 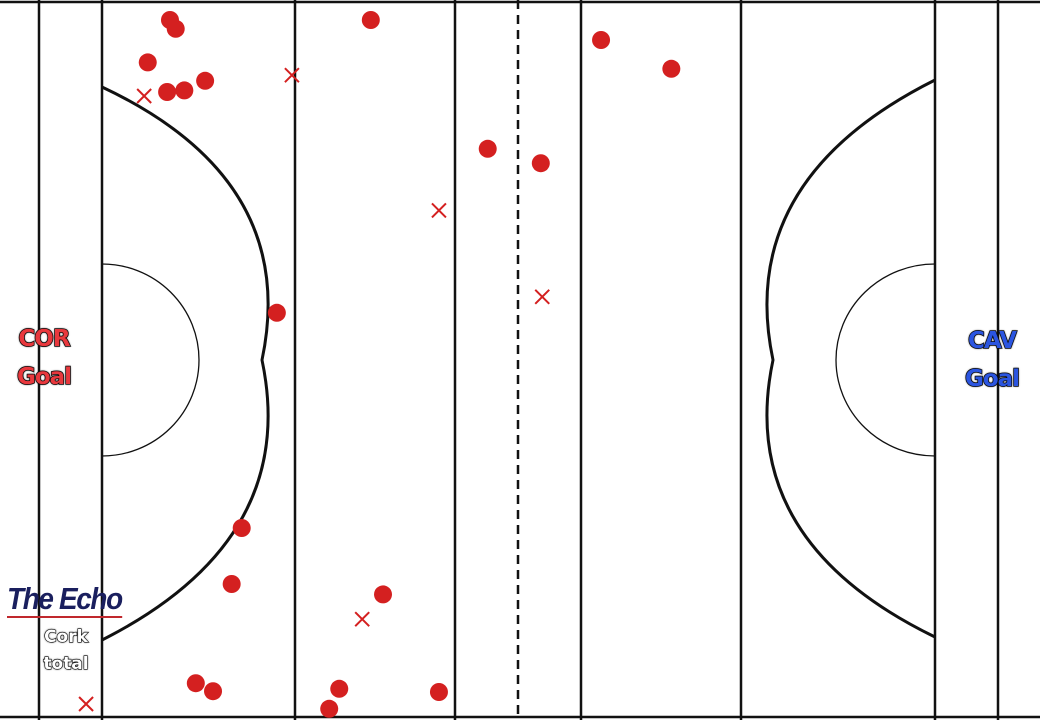 I want to click on subtitle-total: total, so click(x=66, y=663).